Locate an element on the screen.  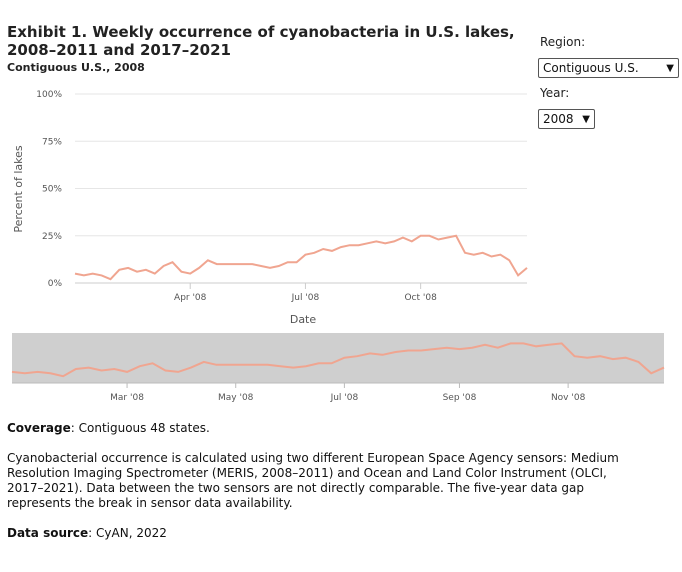
source-label: Data source is located at coordinates (48, 533).